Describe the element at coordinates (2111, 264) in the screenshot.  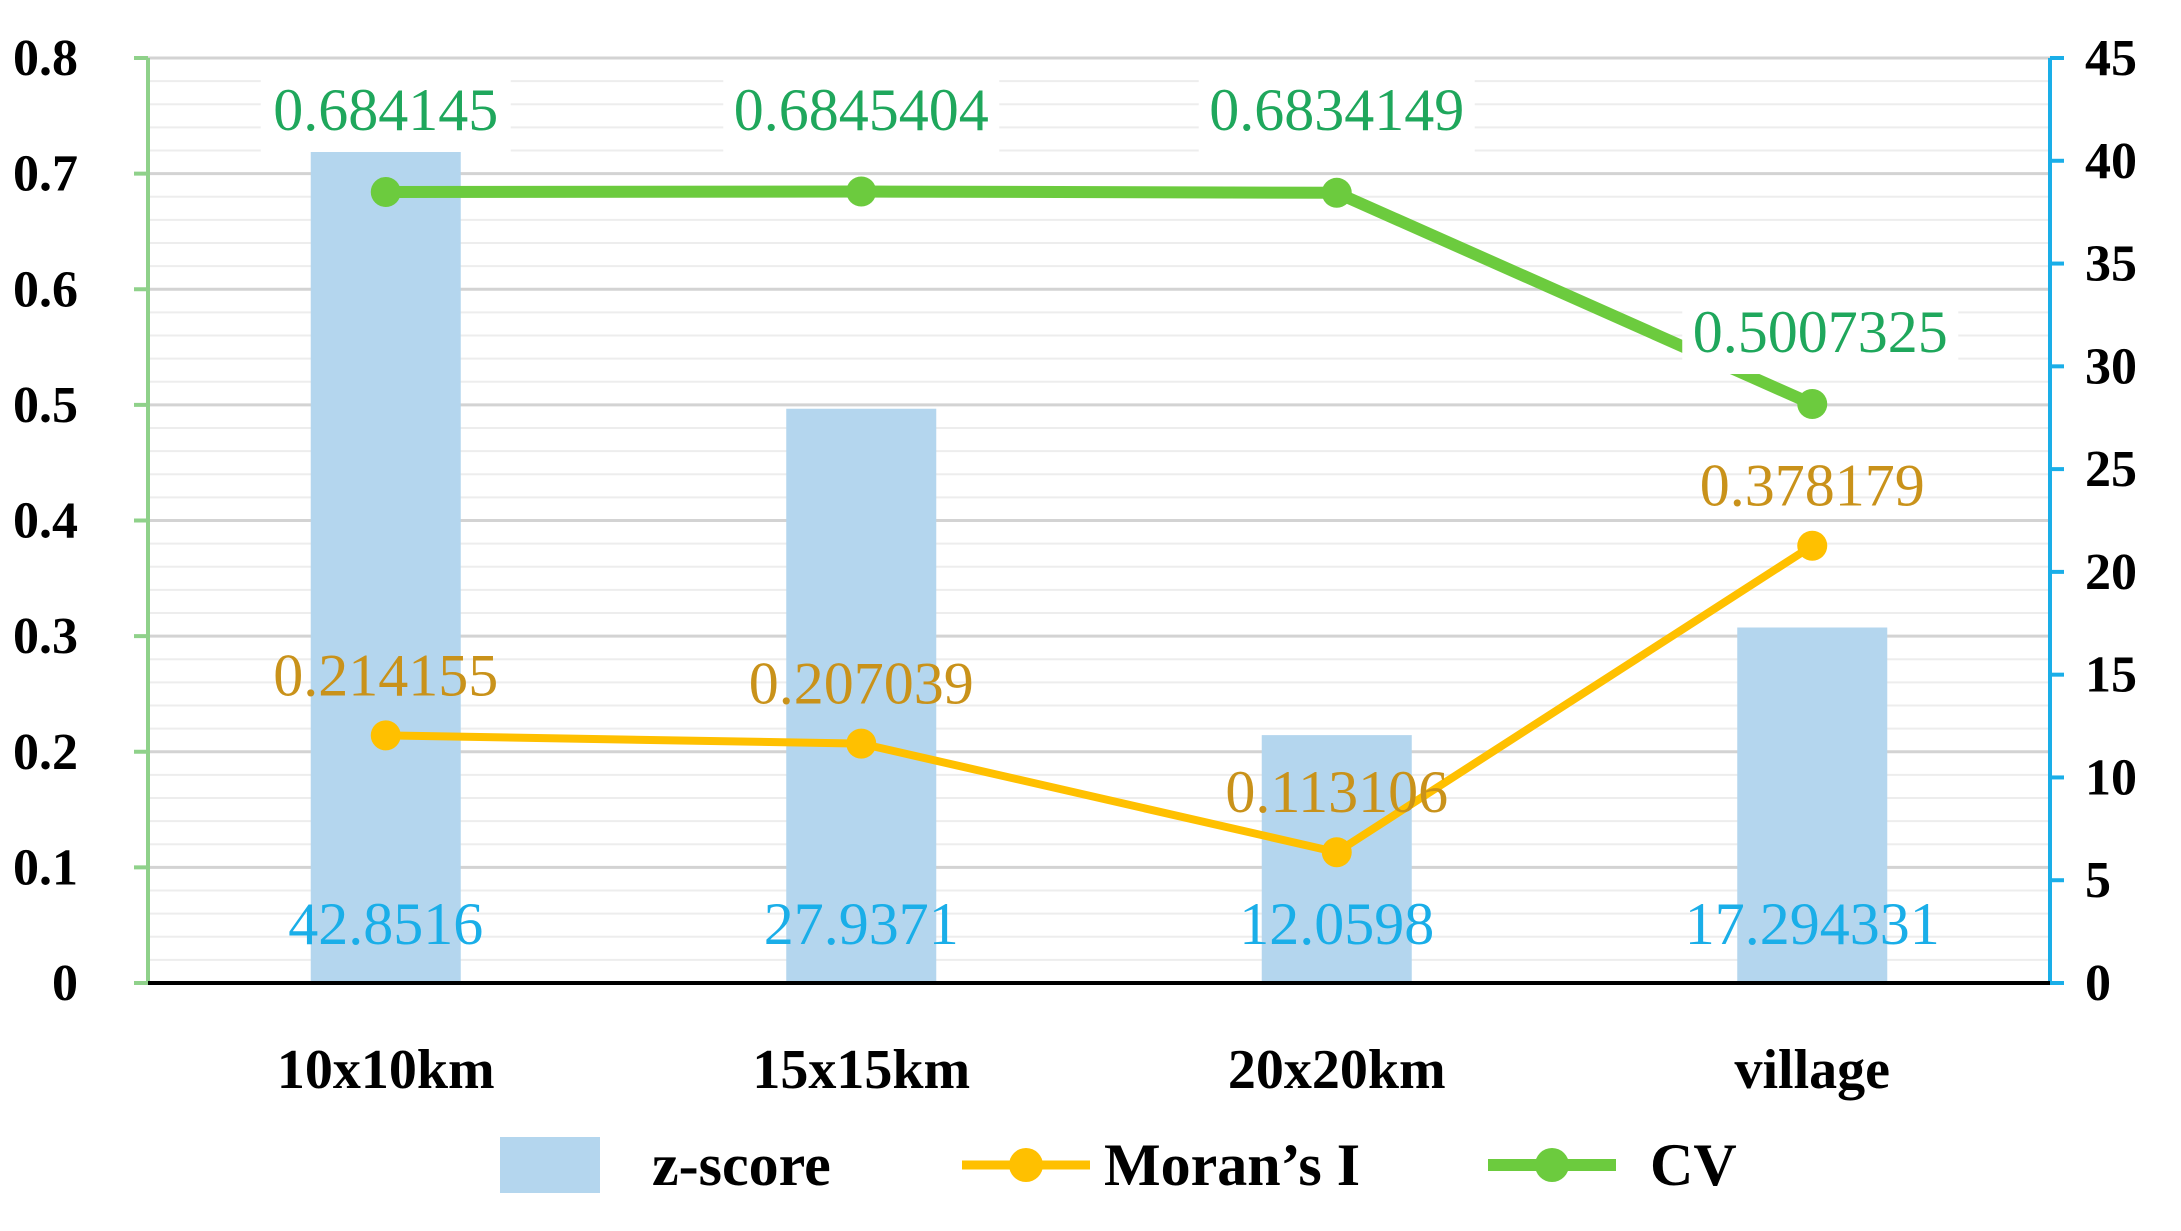
I see `right-axis-tick-label: 35` at that location.